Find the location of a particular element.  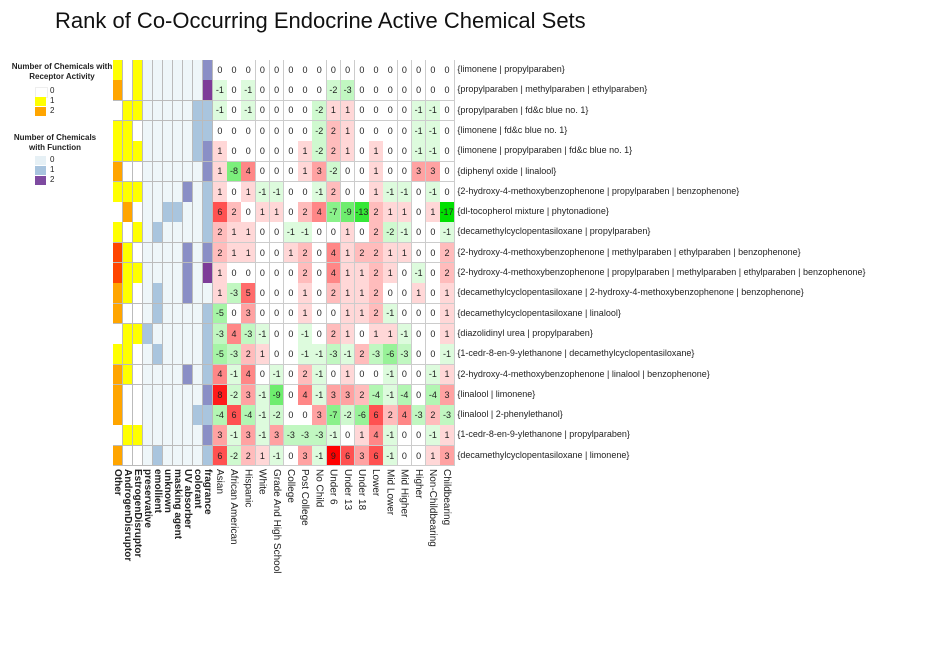

receptor-legend-swatch is located at coordinates (40, 111).